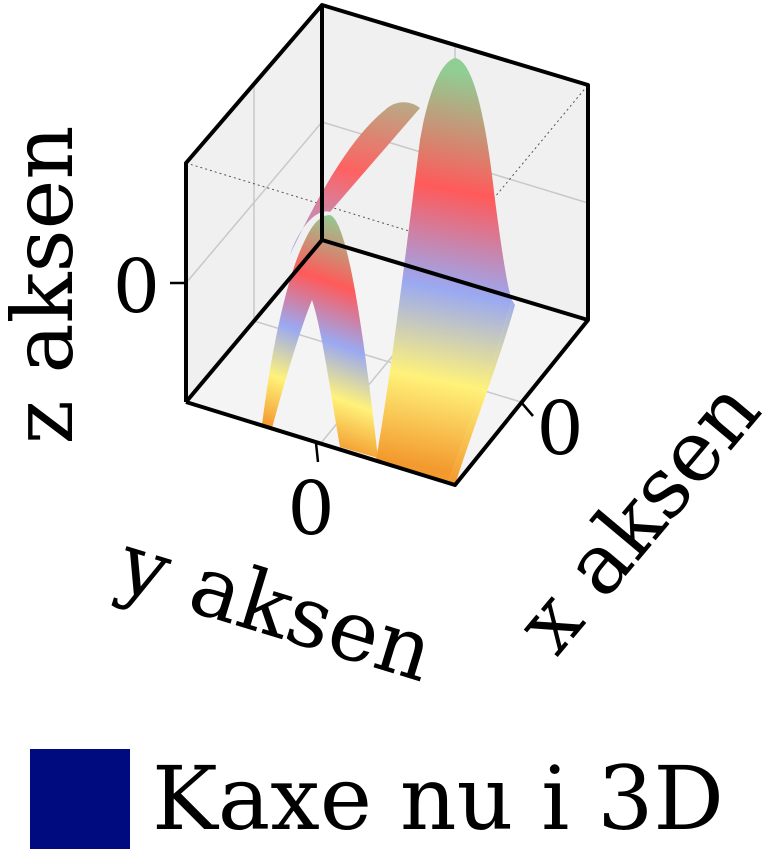 This screenshot has height=850, width=767. What do you see at coordinates (46, 285) in the screenshot?
I see `z-axis-label: z aksen` at bounding box center [46, 285].